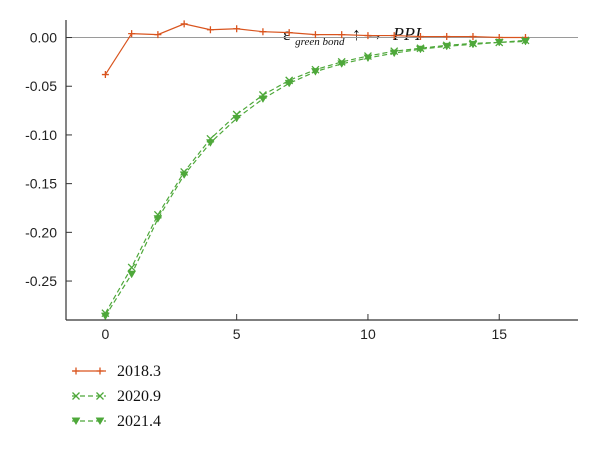 Image resolution: width=600 pixels, height=449 pixels. I want to click on x-tick-label: 5, so click(237, 334).